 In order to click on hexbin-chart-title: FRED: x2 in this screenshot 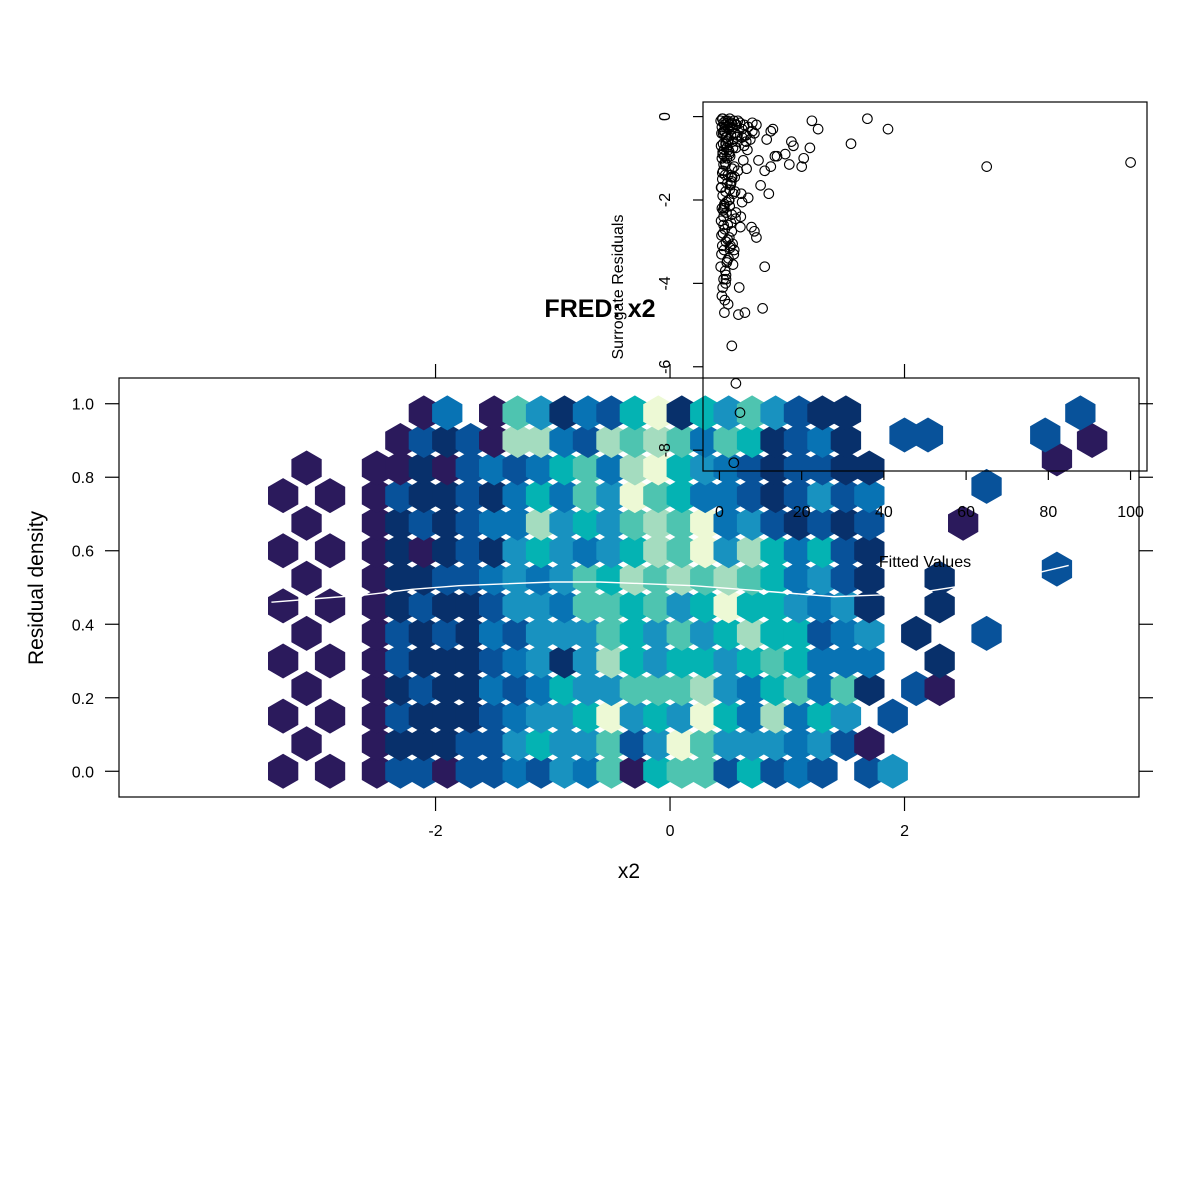, I will do `click(599, 309)`.